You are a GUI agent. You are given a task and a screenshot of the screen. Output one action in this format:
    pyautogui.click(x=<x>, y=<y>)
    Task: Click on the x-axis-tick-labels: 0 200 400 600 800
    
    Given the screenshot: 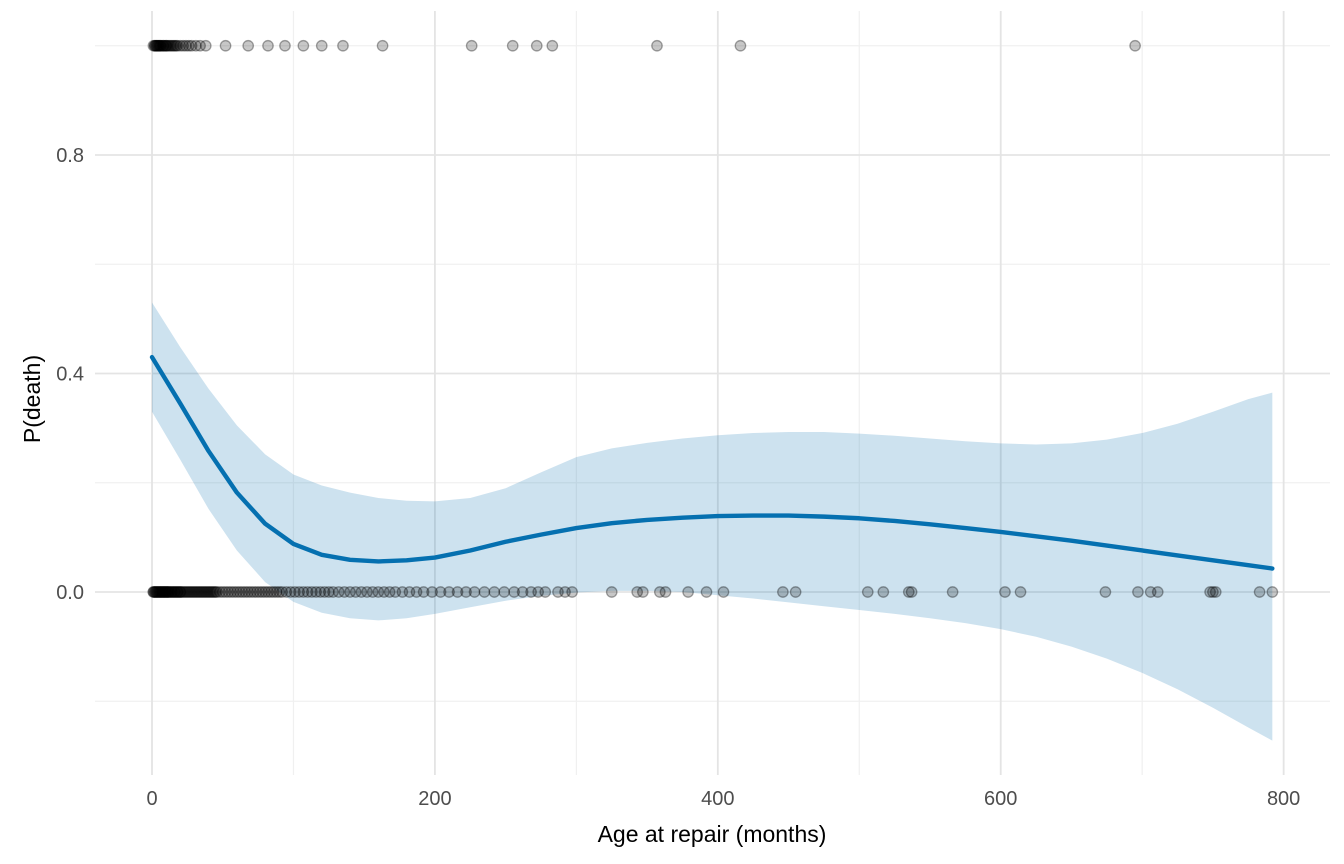 What is the action you would take?
    pyautogui.click(x=723, y=799)
    